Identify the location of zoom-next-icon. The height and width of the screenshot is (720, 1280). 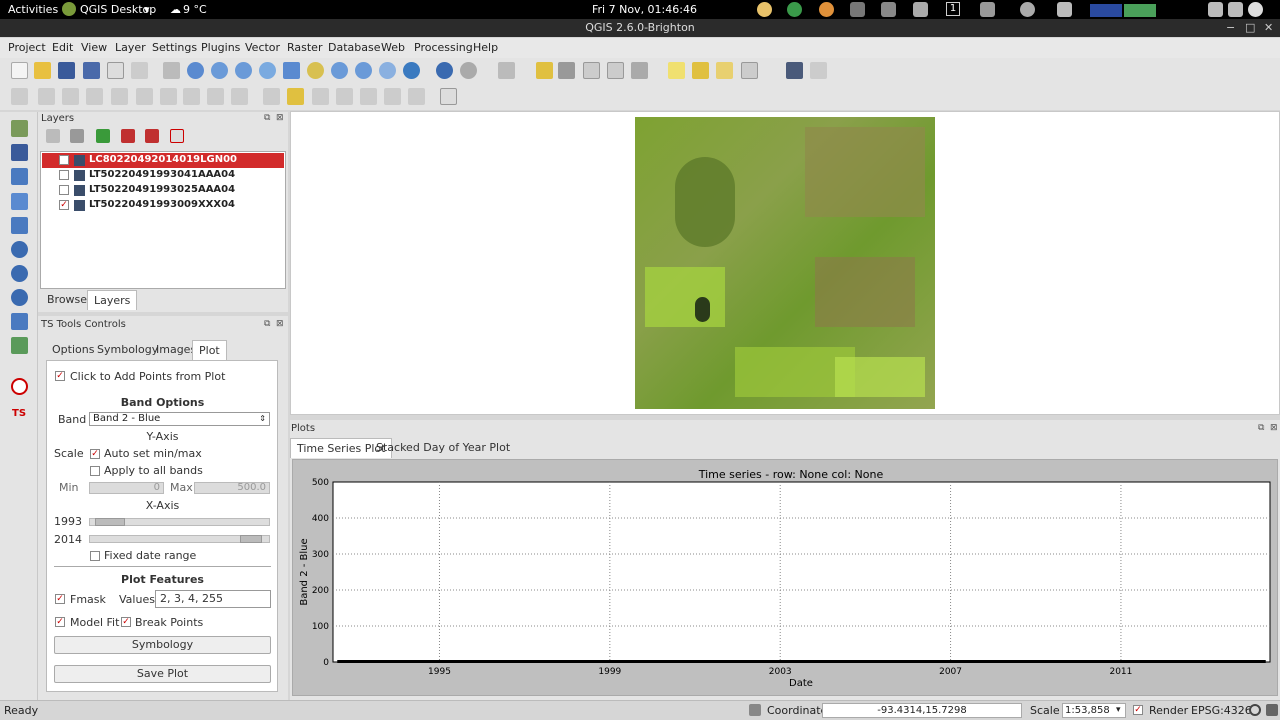
(387, 70).